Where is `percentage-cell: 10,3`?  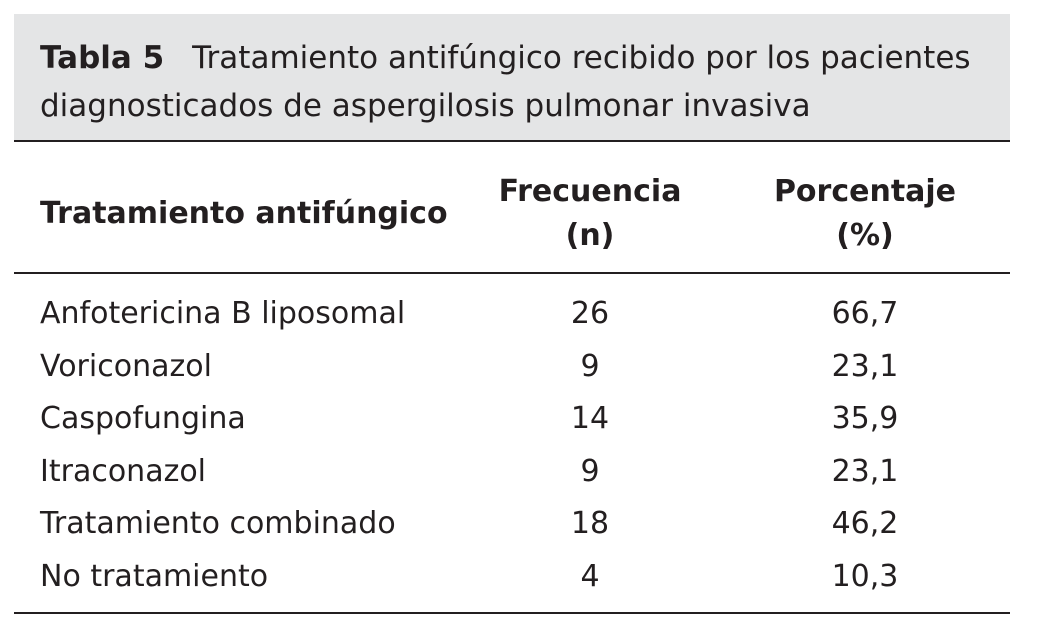
percentage-cell: 10,3 is located at coordinates (865, 576).